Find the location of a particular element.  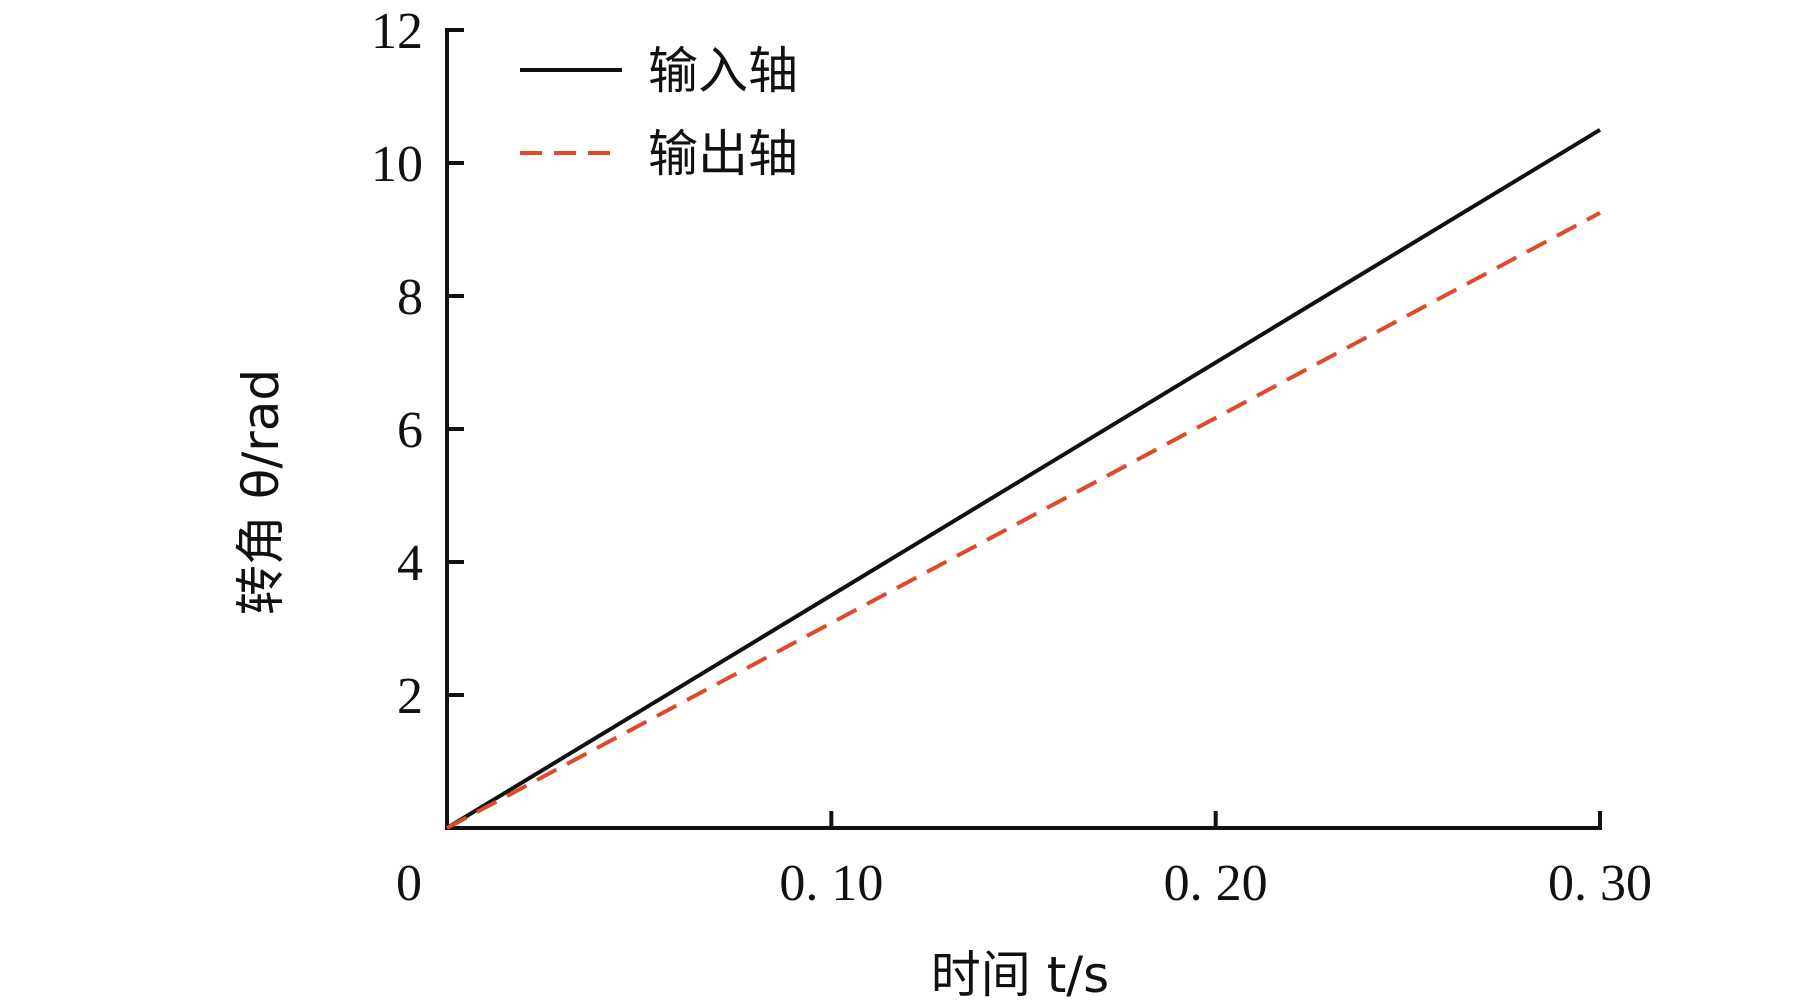

x-tick-label: 0. 10 is located at coordinates (831, 883).